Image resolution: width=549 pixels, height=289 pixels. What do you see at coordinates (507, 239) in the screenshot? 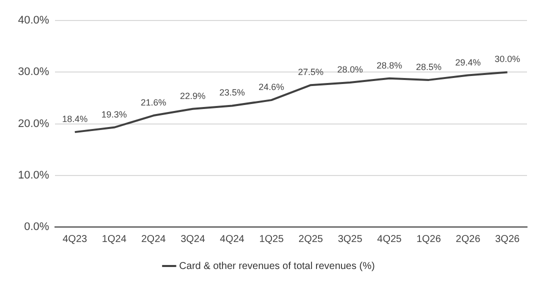
I see `x-tick-label: 3Q26` at bounding box center [507, 239].